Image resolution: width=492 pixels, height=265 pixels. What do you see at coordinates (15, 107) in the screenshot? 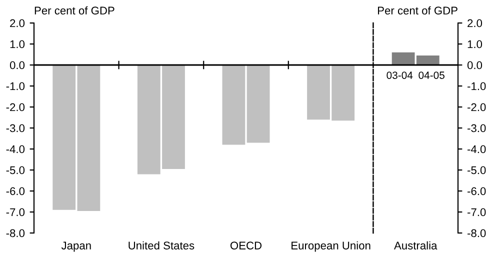
I see `y-tick-label: -2.0` at bounding box center [15, 107].